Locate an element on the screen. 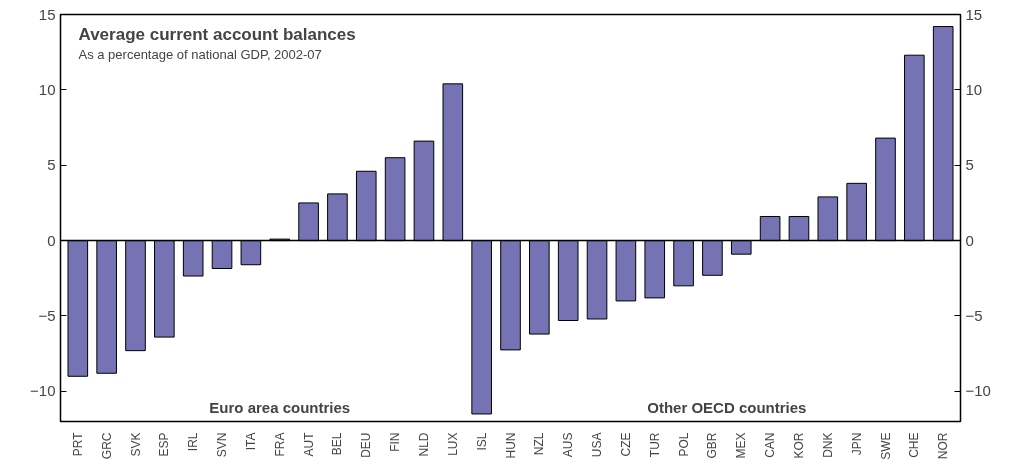  y-tick-label: 5 is located at coordinates (51, 165).